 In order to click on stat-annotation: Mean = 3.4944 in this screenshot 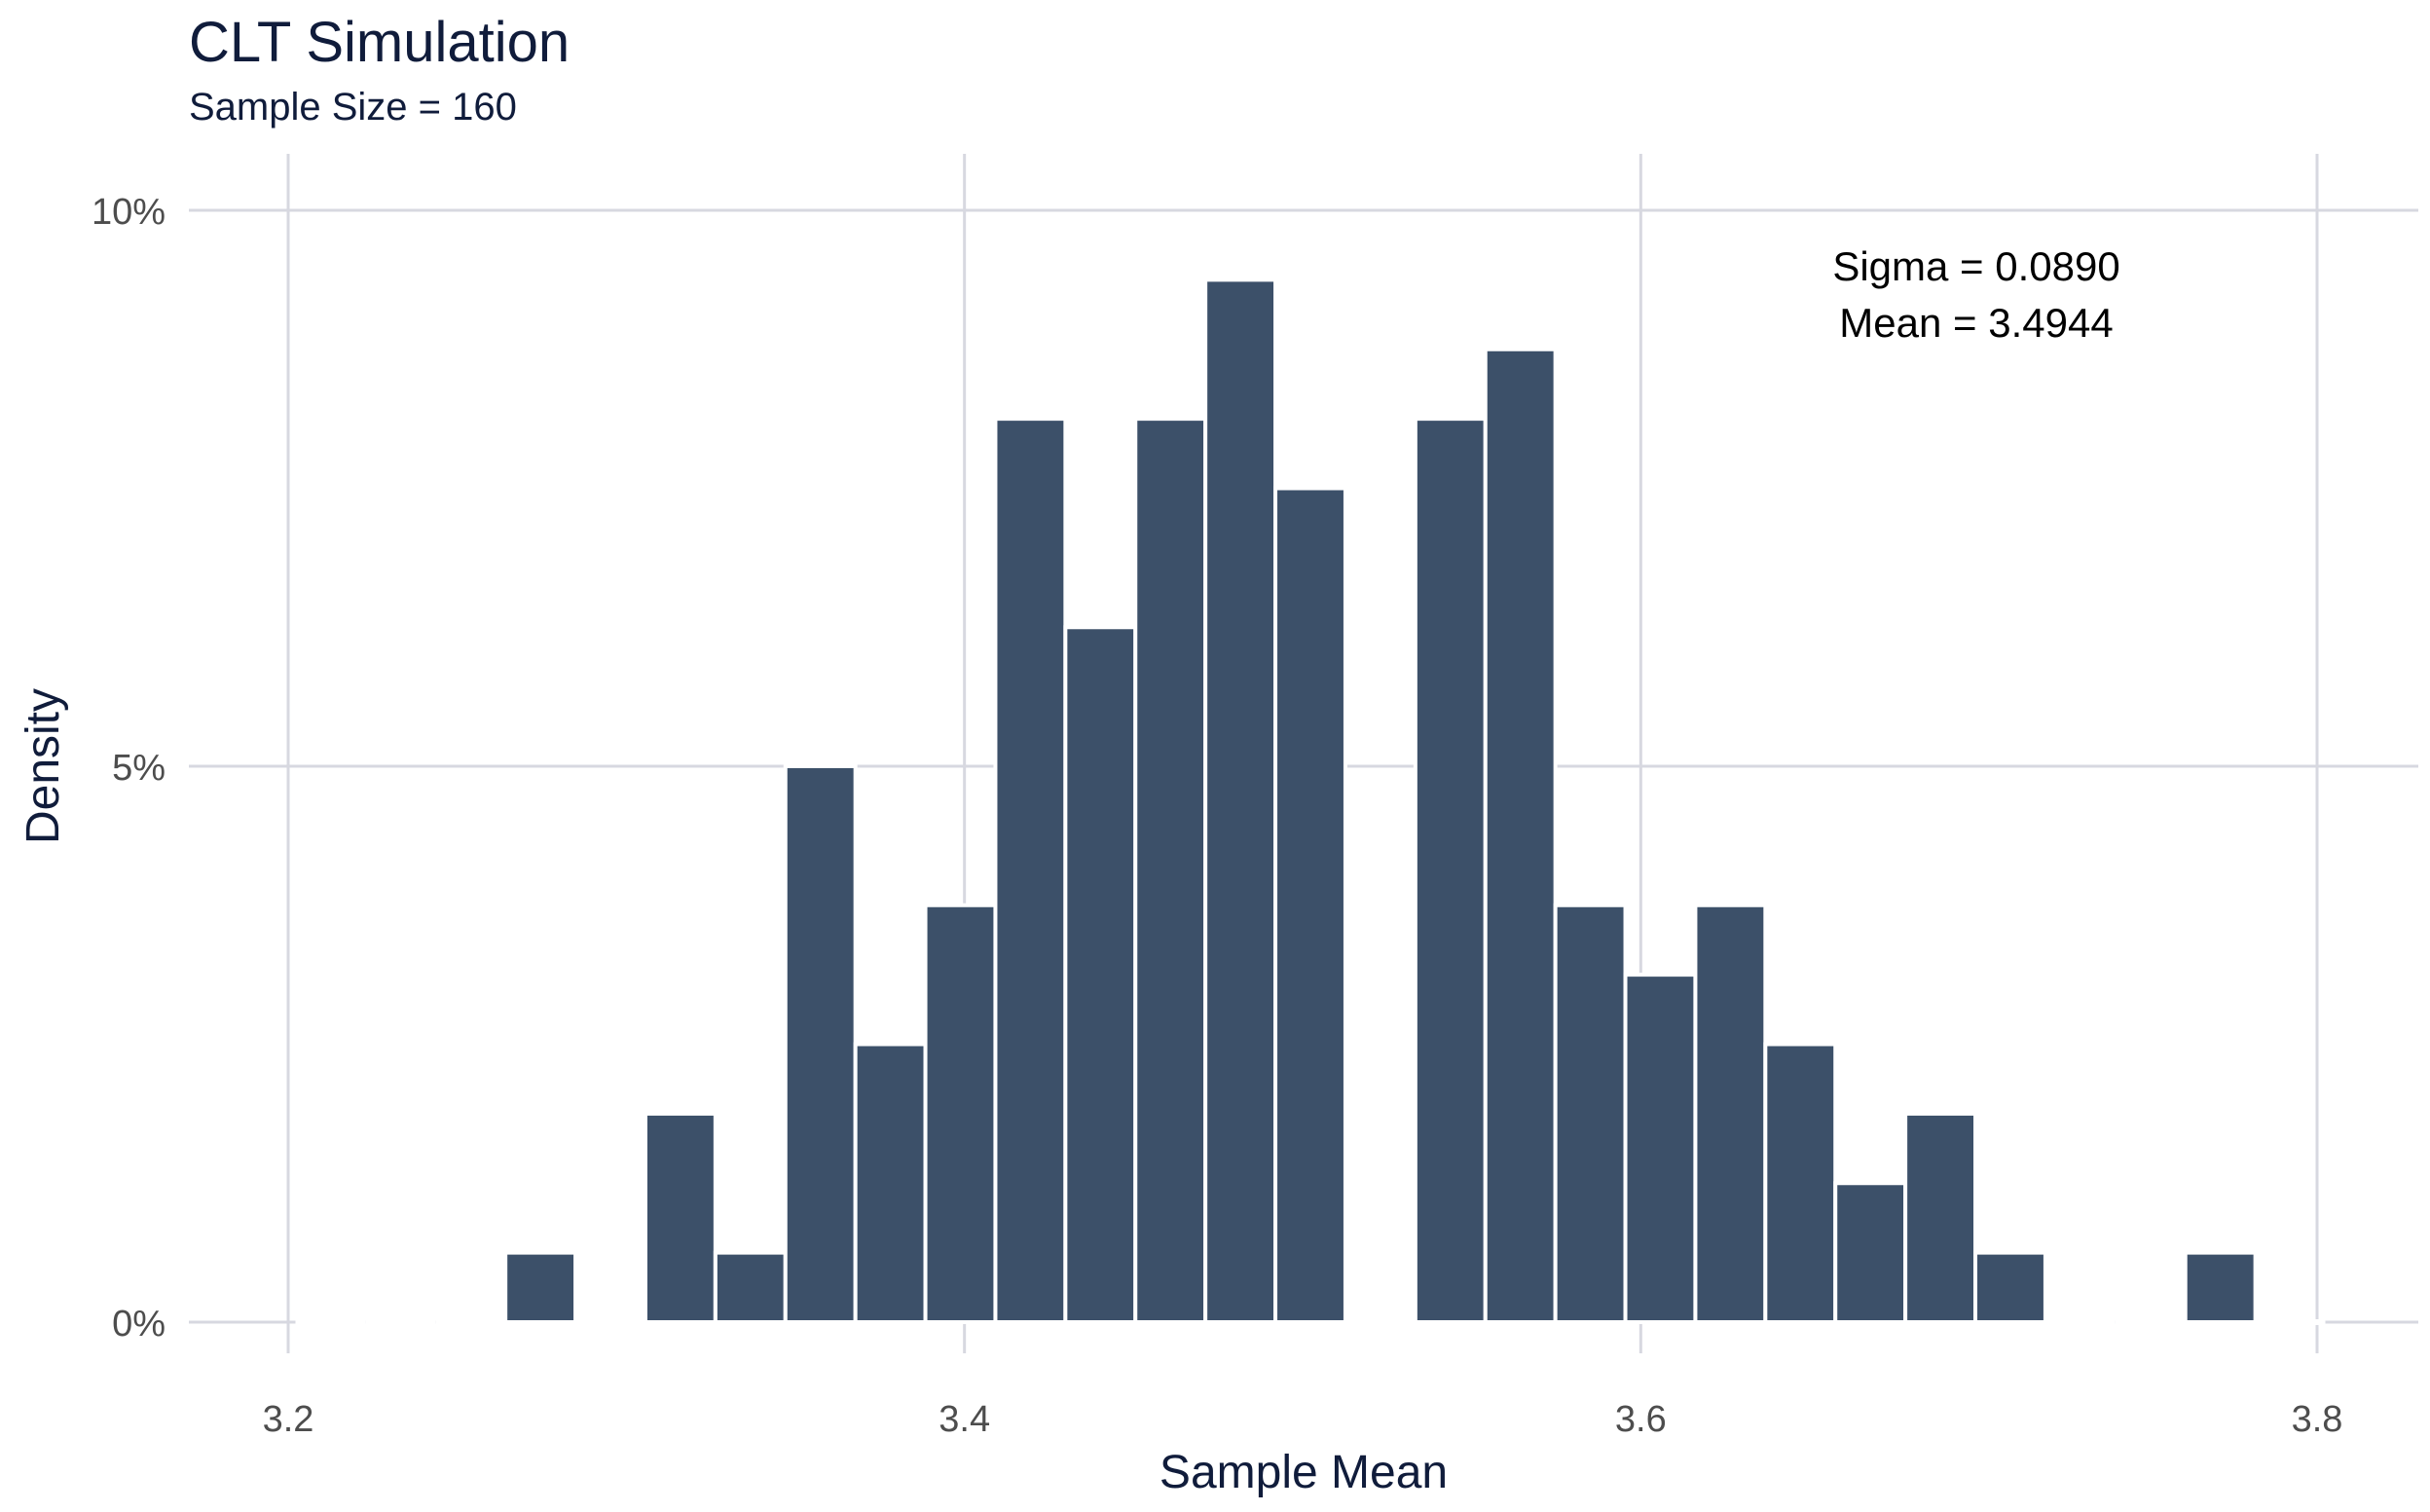, I will do `click(1976, 323)`.